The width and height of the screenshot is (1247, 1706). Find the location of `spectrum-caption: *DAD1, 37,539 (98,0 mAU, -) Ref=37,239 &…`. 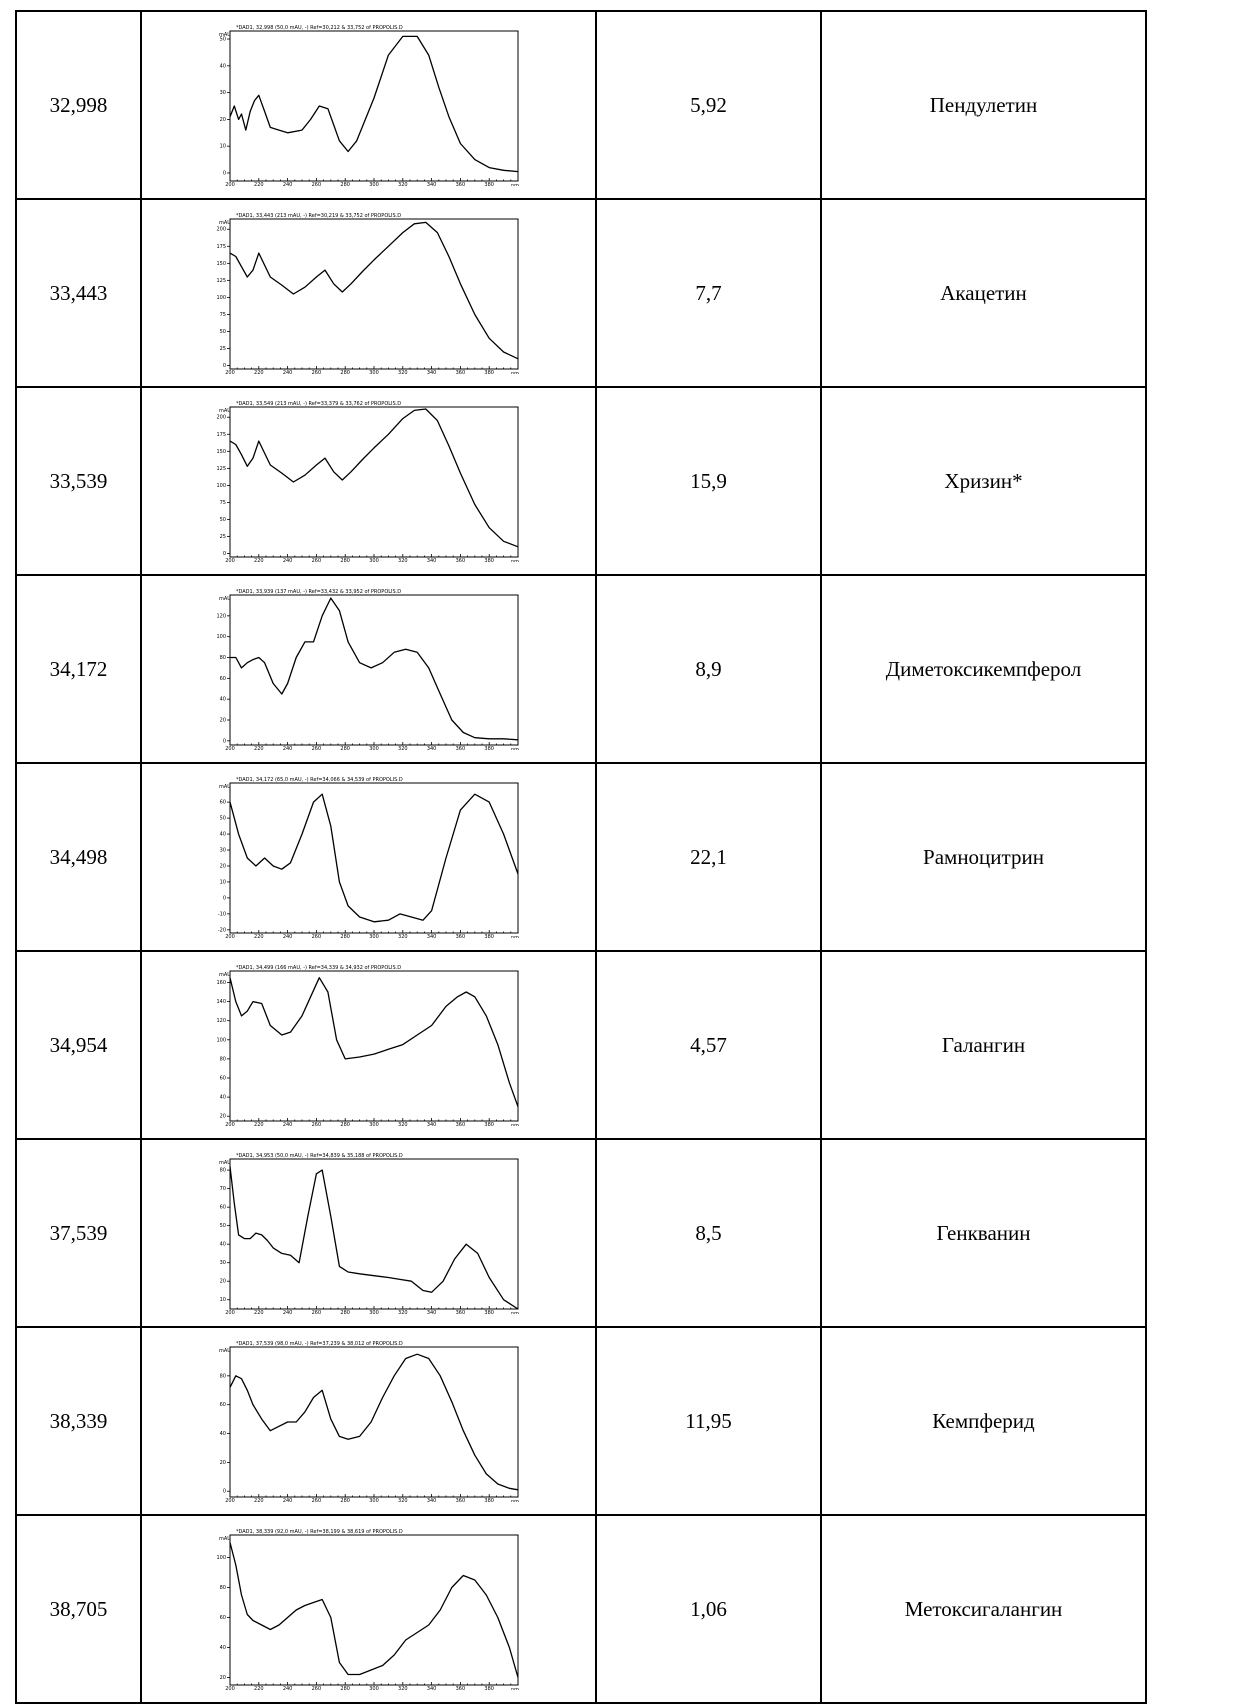

spectrum-caption: *DAD1, 37,539 (98,0 mAU, -) Ref=37,239 &… is located at coordinates (319, 1344).